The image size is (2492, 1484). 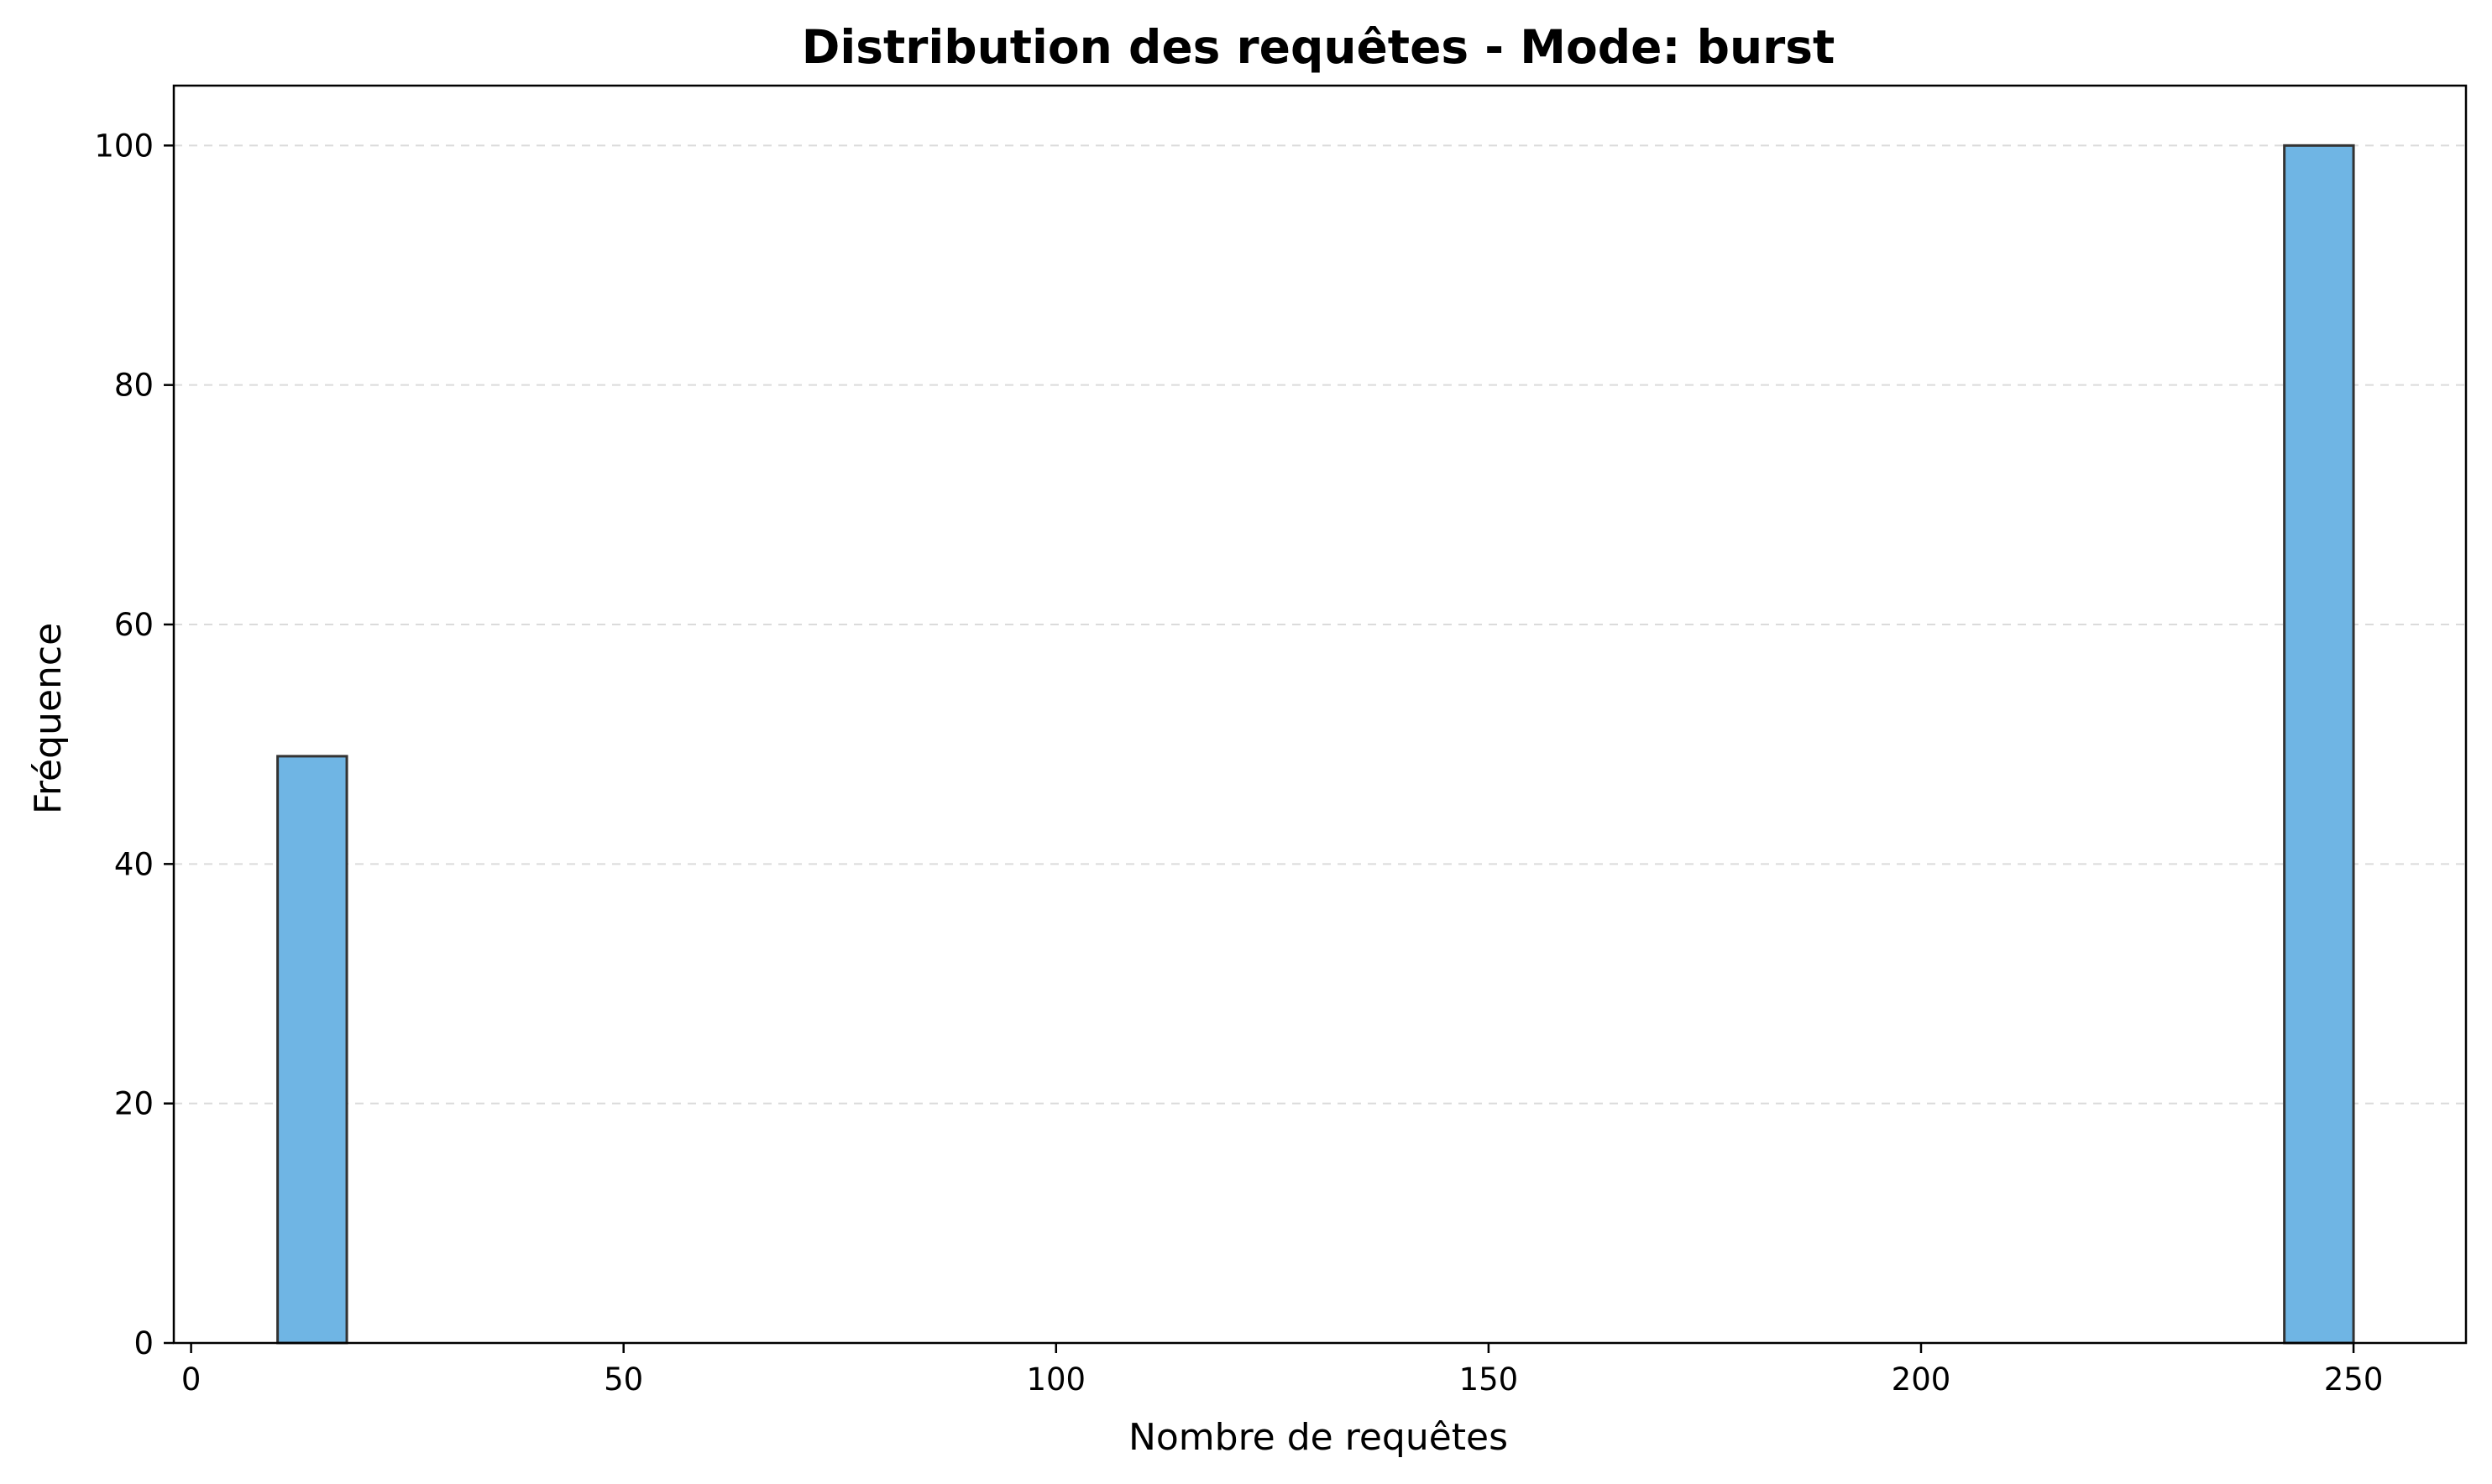 What do you see at coordinates (1318, 1437) in the screenshot?
I see `x-axis-label: Nombre de requêtes` at bounding box center [1318, 1437].